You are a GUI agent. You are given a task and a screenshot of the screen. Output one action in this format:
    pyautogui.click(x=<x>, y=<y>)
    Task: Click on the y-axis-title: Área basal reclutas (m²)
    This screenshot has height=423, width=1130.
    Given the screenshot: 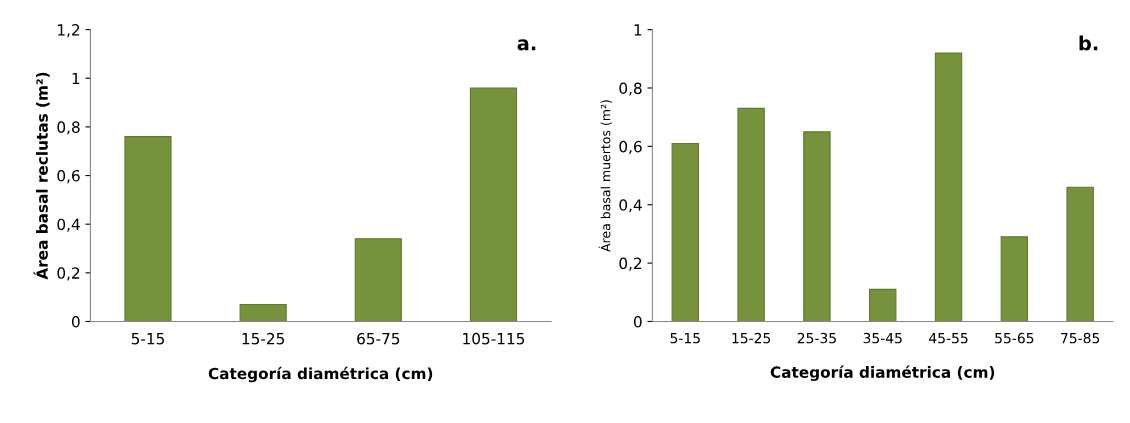 What is the action you would take?
    pyautogui.click(x=41, y=176)
    